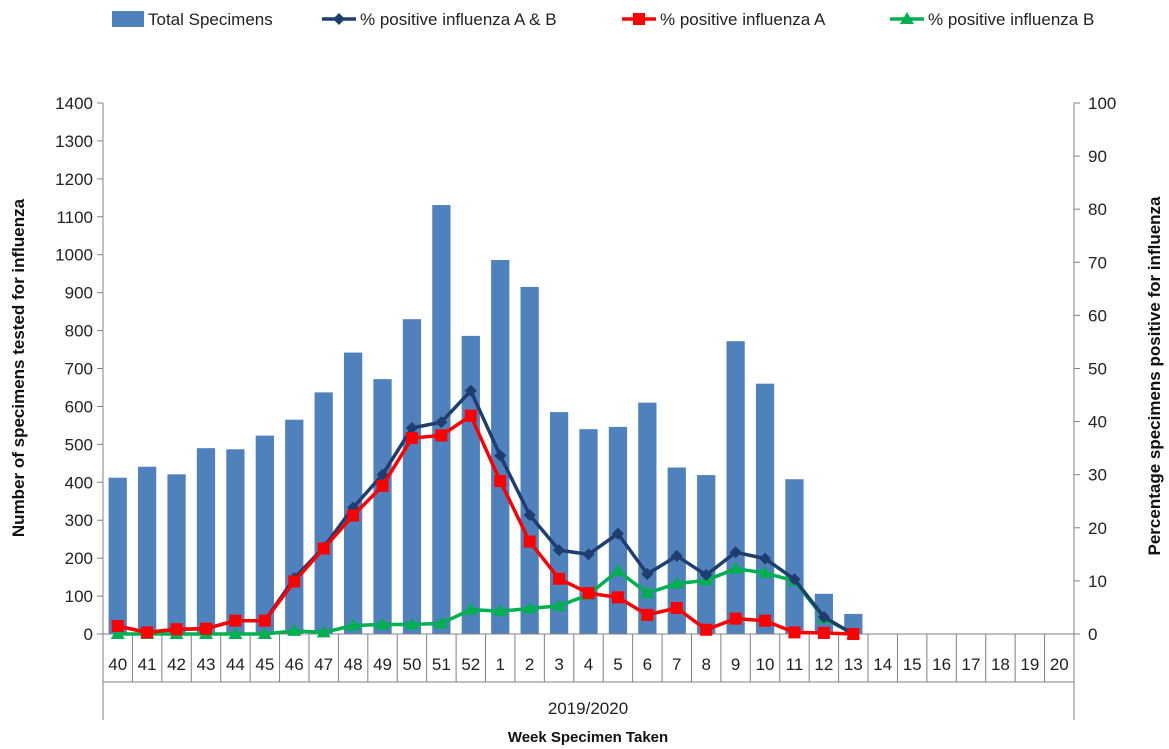 This screenshot has width=1169, height=749. What do you see at coordinates (765, 664) in the screenshot?
I see `x-tick-label: 10` at bounding box center [765, 664].